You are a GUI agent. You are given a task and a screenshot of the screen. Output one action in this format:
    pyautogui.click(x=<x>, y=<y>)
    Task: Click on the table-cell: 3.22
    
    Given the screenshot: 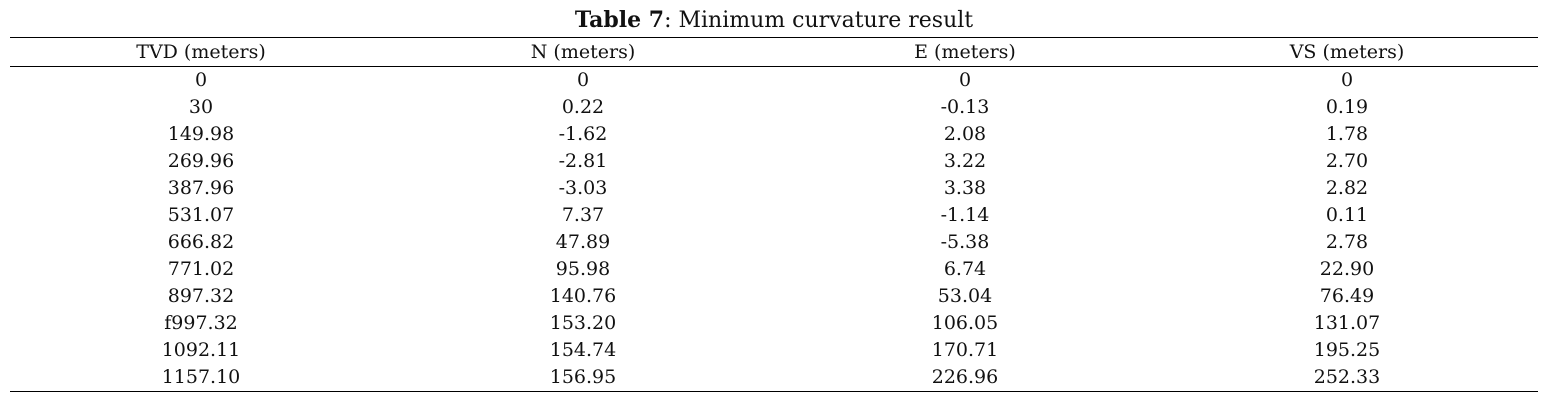 What is the action you would take?
    pyautogui.click(x=965, y=161)
    